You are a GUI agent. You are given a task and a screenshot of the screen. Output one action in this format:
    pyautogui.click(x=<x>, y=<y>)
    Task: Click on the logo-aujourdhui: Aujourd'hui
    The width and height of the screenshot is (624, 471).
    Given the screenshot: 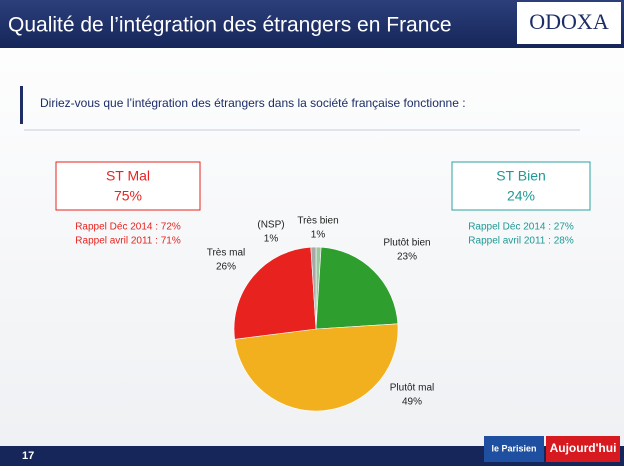 What is the action you would take?
    pyautogui.click(x=583, y=448)
    